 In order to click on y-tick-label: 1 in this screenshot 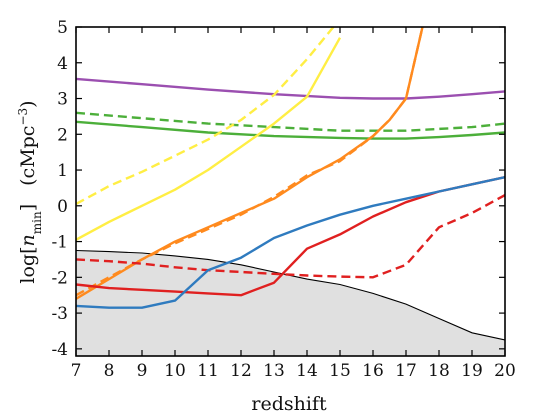, I will do `click(62, 171)`.